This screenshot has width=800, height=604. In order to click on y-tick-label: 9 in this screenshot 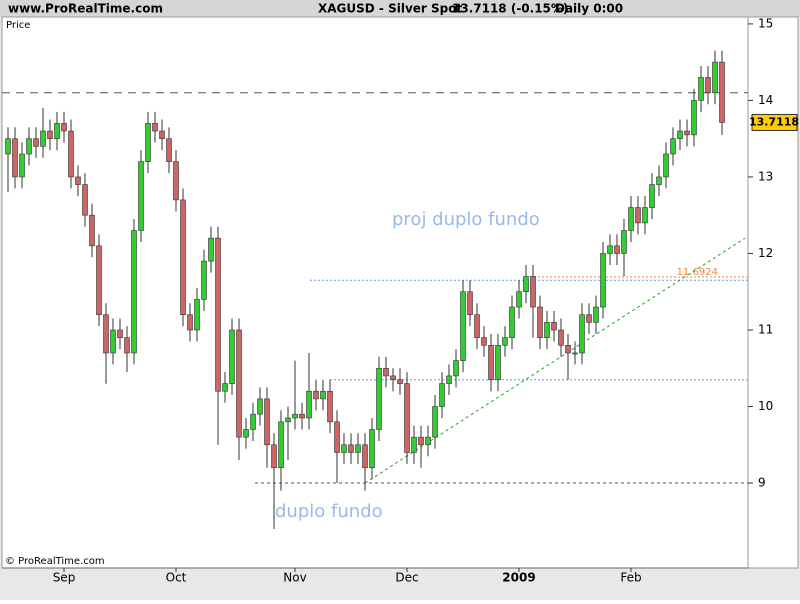, I will do `click(762, 483)`.